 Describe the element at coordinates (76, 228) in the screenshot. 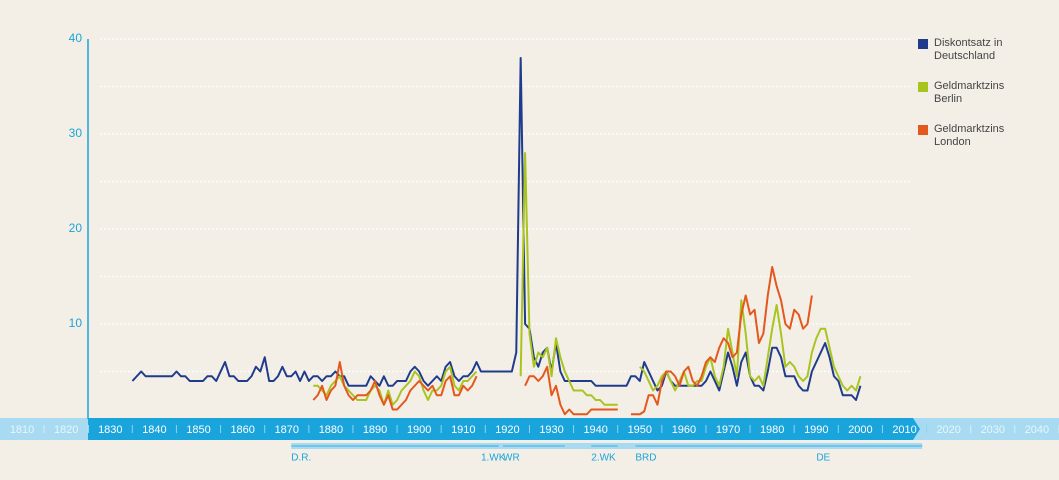

I see `y-tick-label: 20` at that location.